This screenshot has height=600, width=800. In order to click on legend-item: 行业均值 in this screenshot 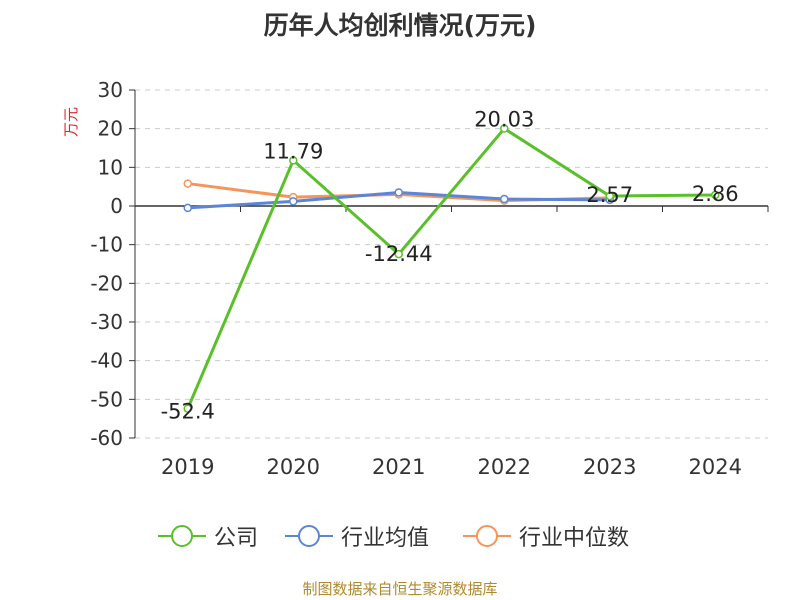, I will do `click(357, 536)`.